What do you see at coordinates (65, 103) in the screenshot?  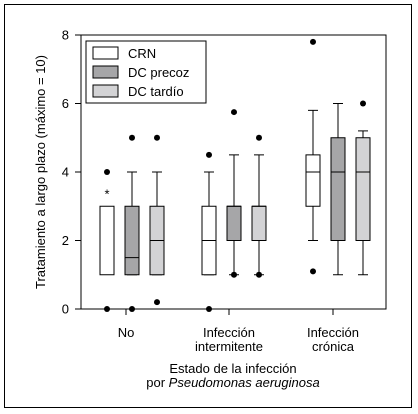 I see `y-tick-label: 6` at bounding box center [65, 103].